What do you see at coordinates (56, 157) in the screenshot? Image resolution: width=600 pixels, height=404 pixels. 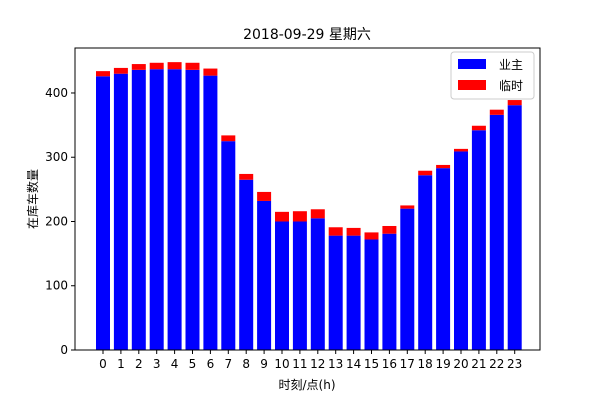 I see `y-tick-label-300: 300` at bounding box center [56, 157].